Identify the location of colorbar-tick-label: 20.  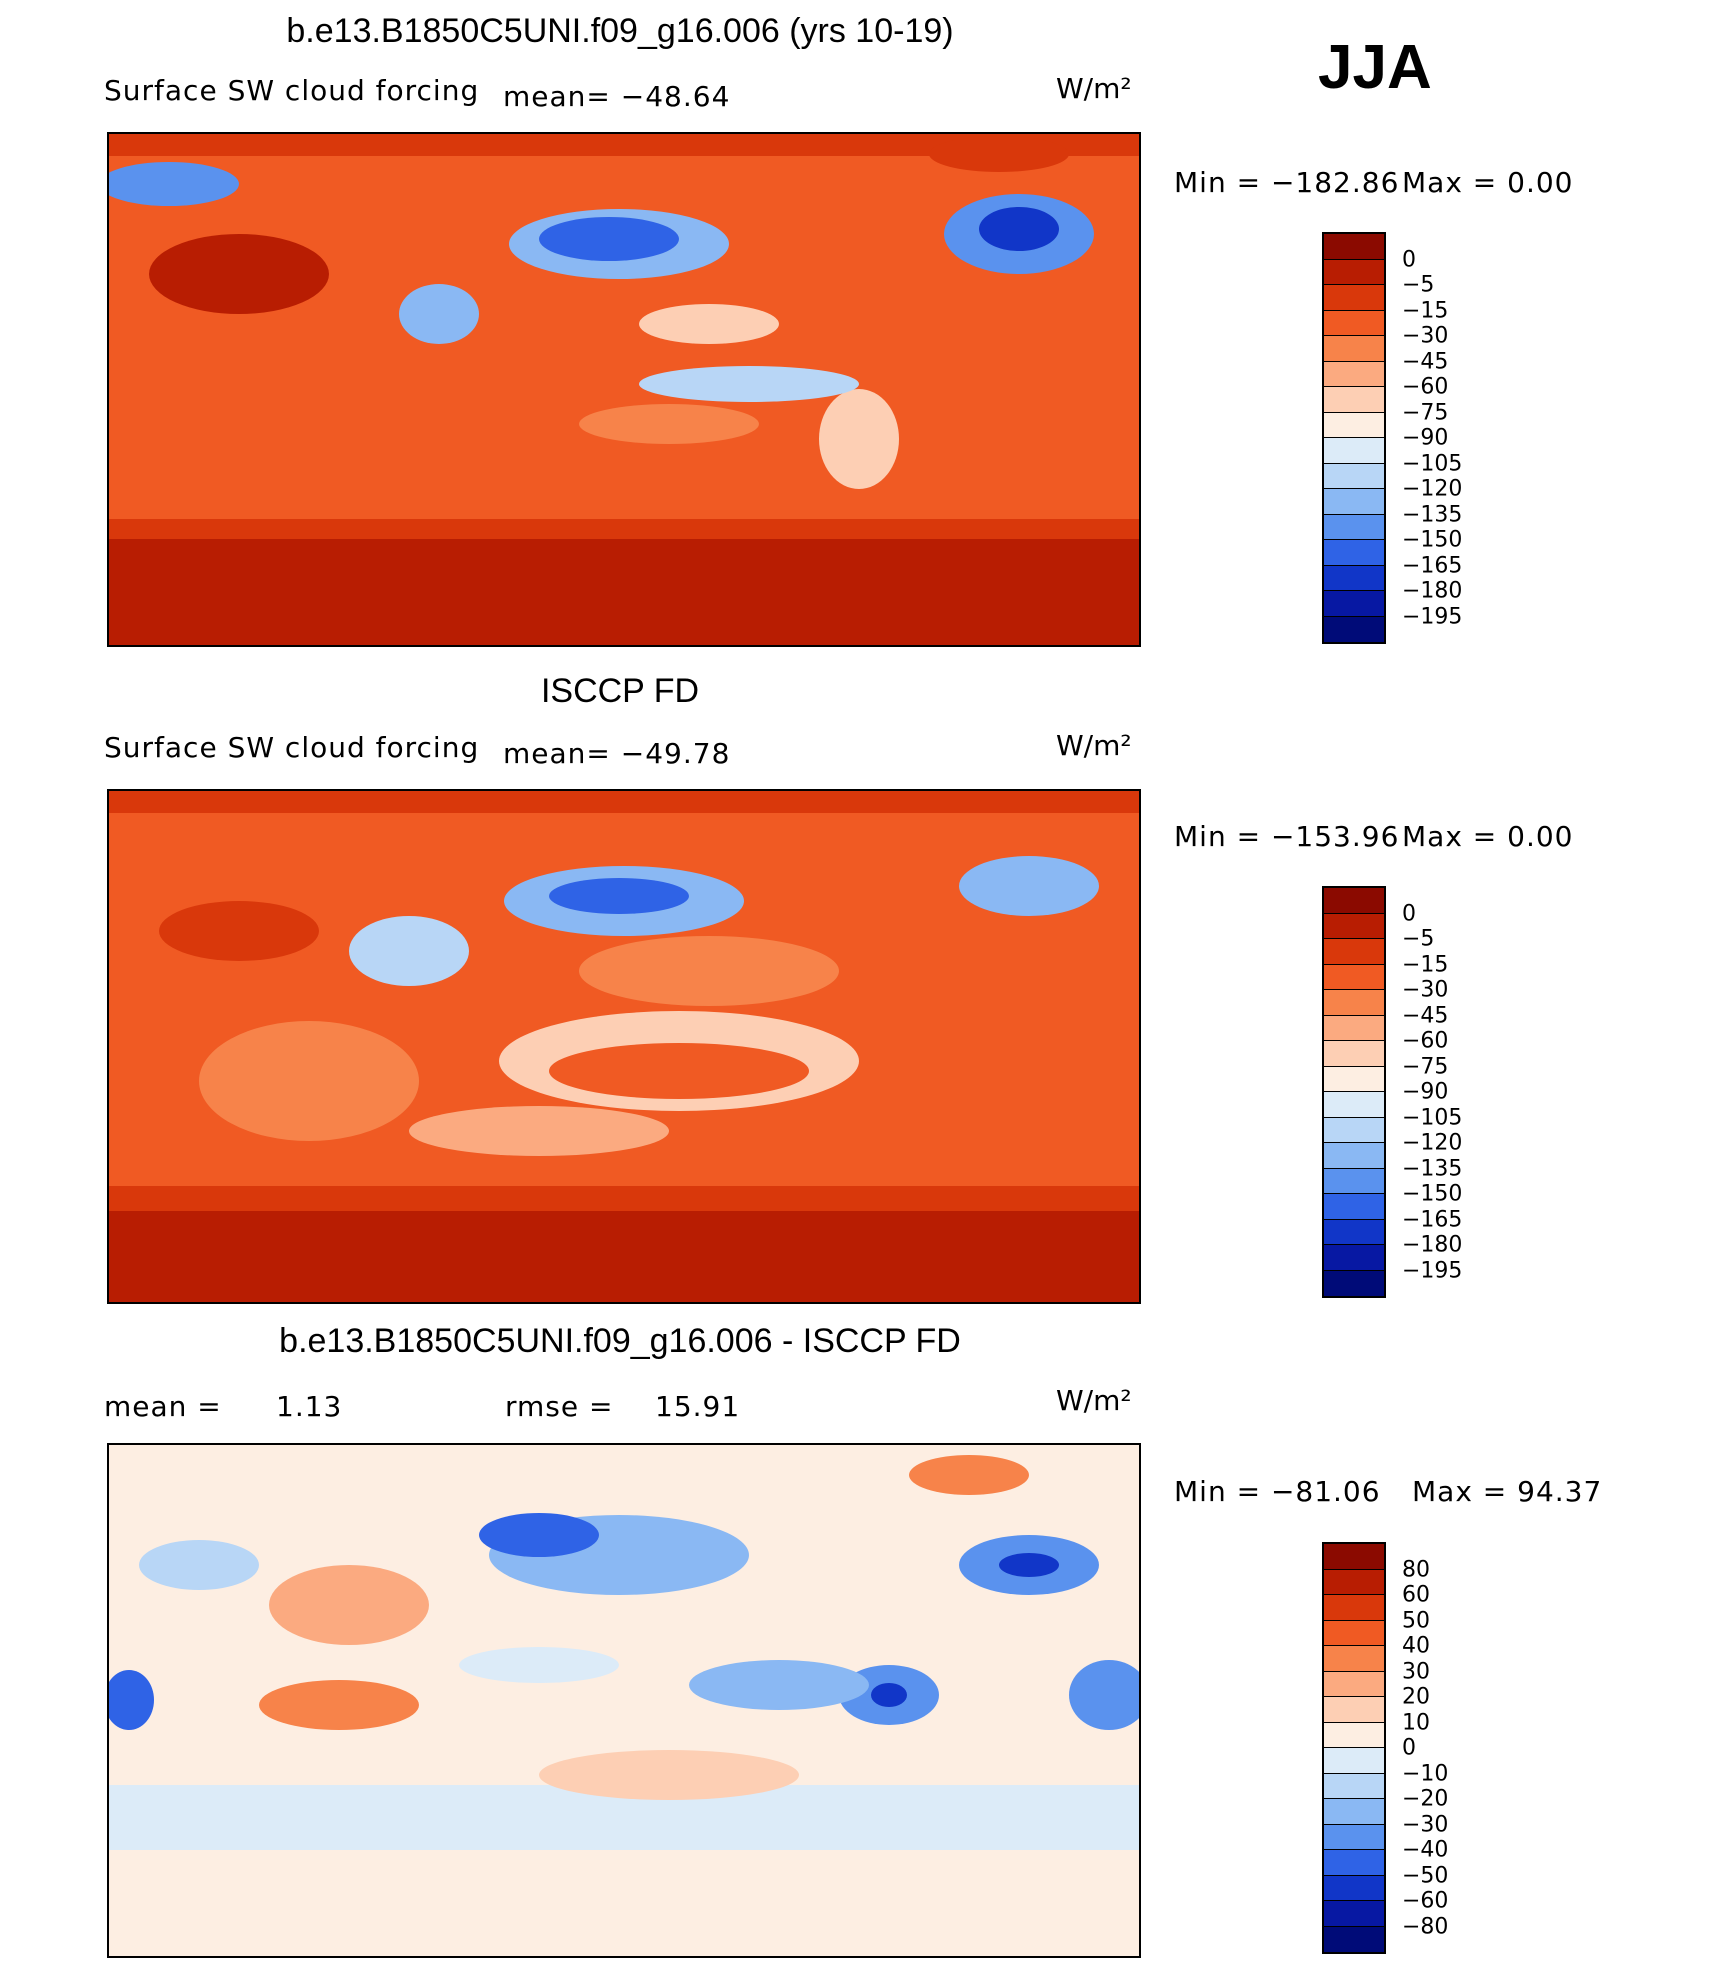
(1416, 1697).